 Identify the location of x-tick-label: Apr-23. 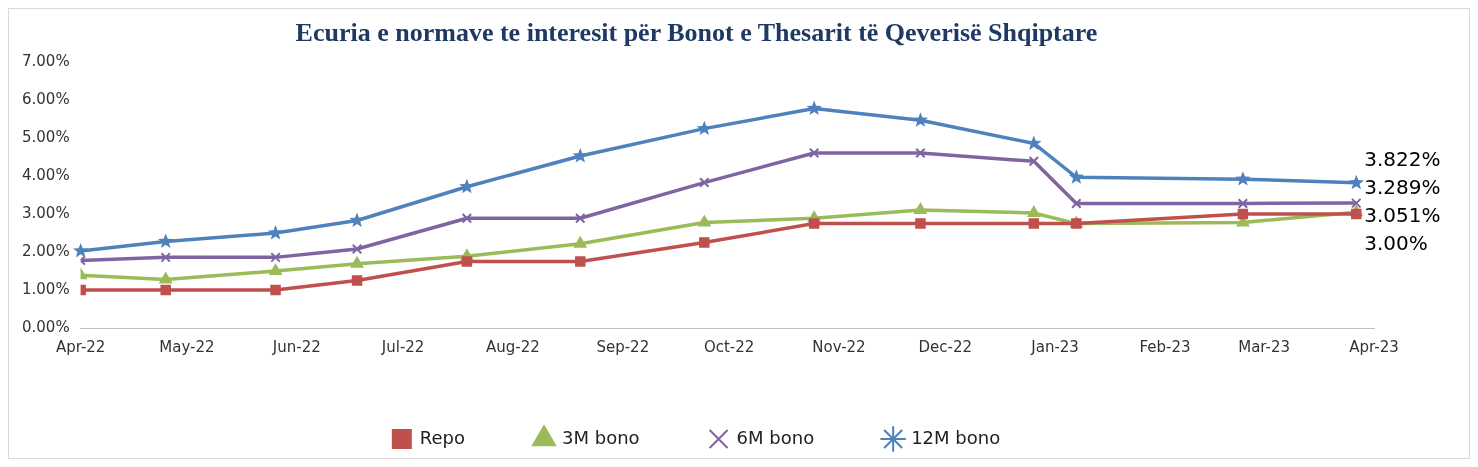
(1374, 346).